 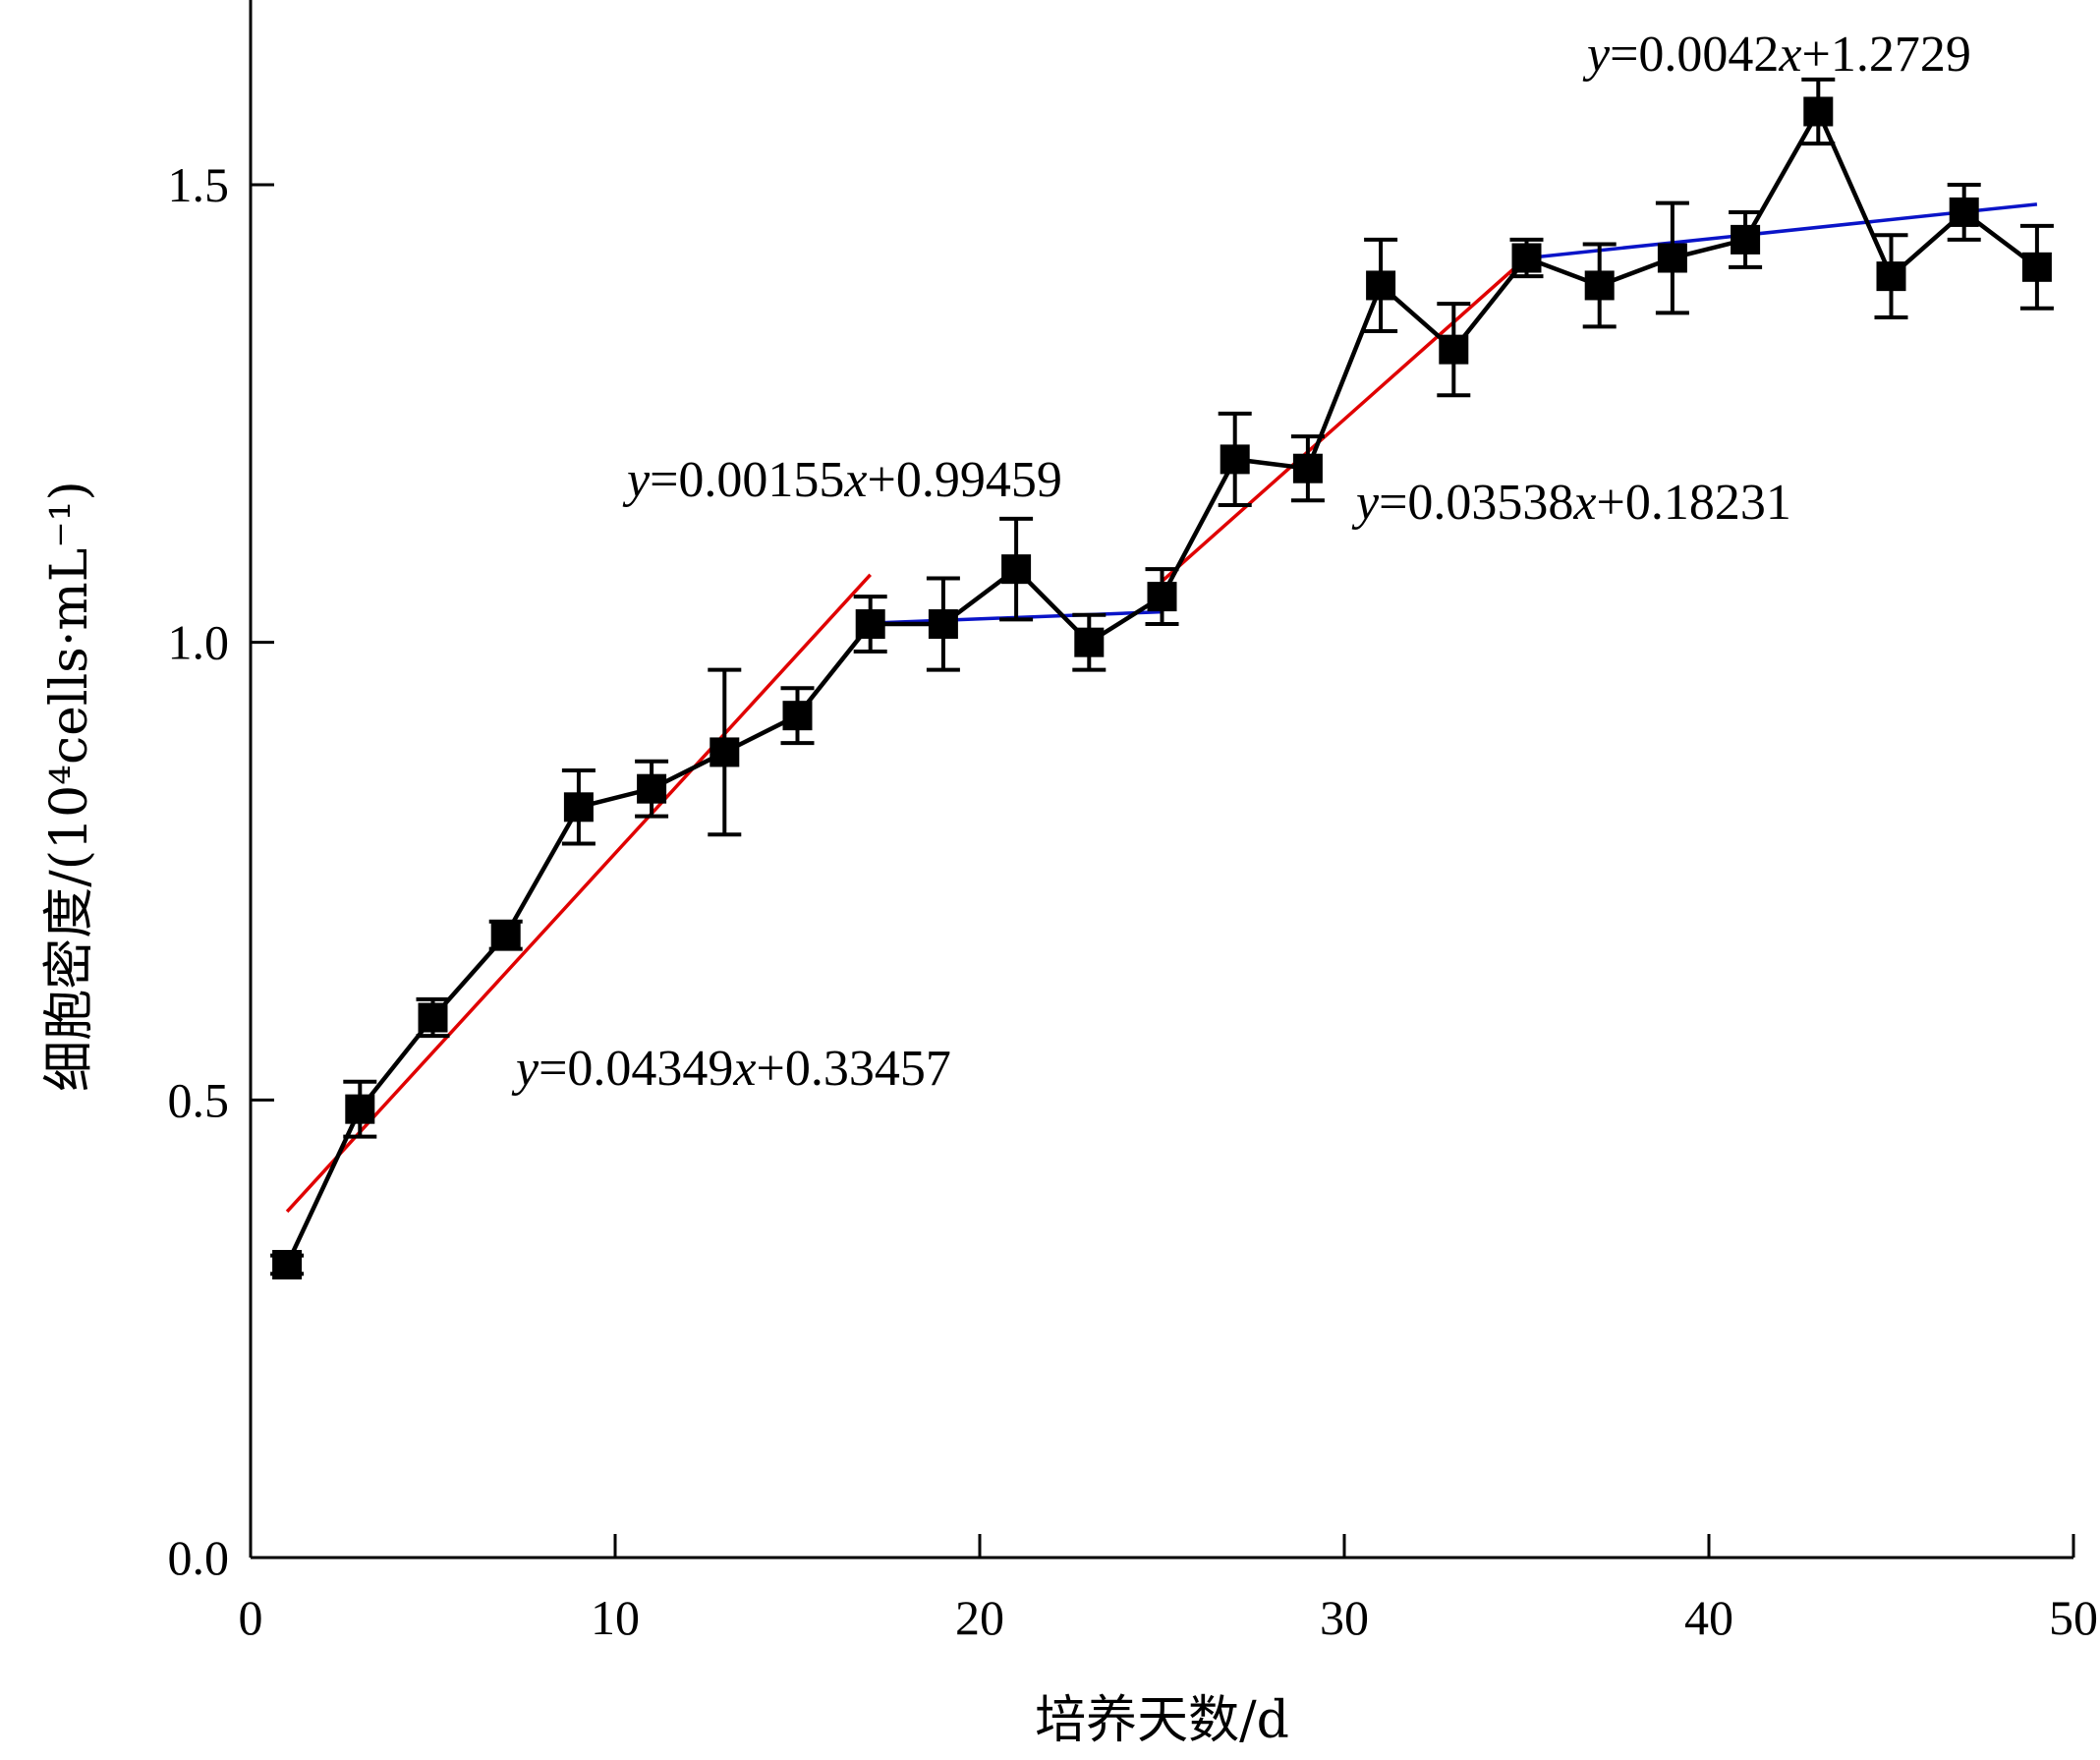 What do you see at coordinates (868, 1069) in the screenshot?
I see `equation-value: 0.33457` at bounding box center [868, 1069].